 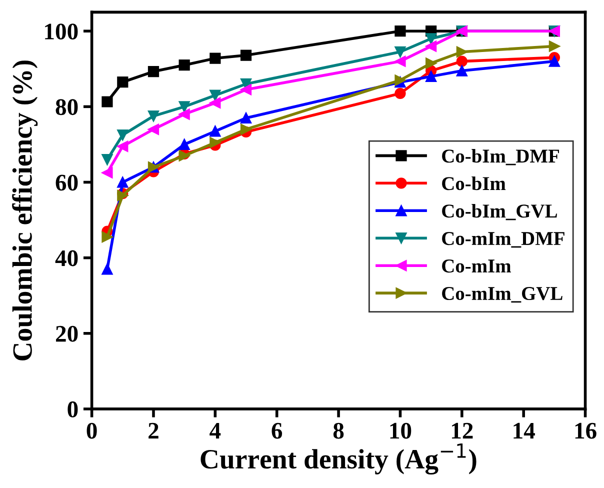 I want to click on legend-label: Co-bIm_DMF, so click(x=500, y=157).